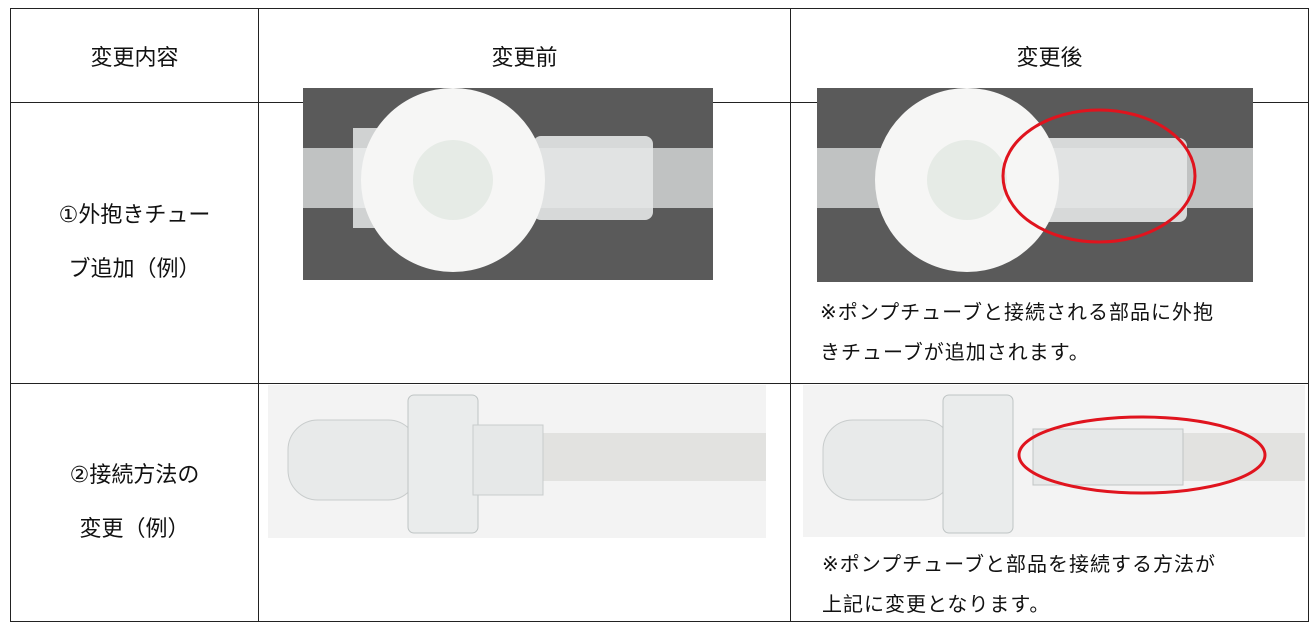  Describe the element at coordinates (134, 215) in the screenshot. I see `label-line: ①外抱きチュー` at that location.